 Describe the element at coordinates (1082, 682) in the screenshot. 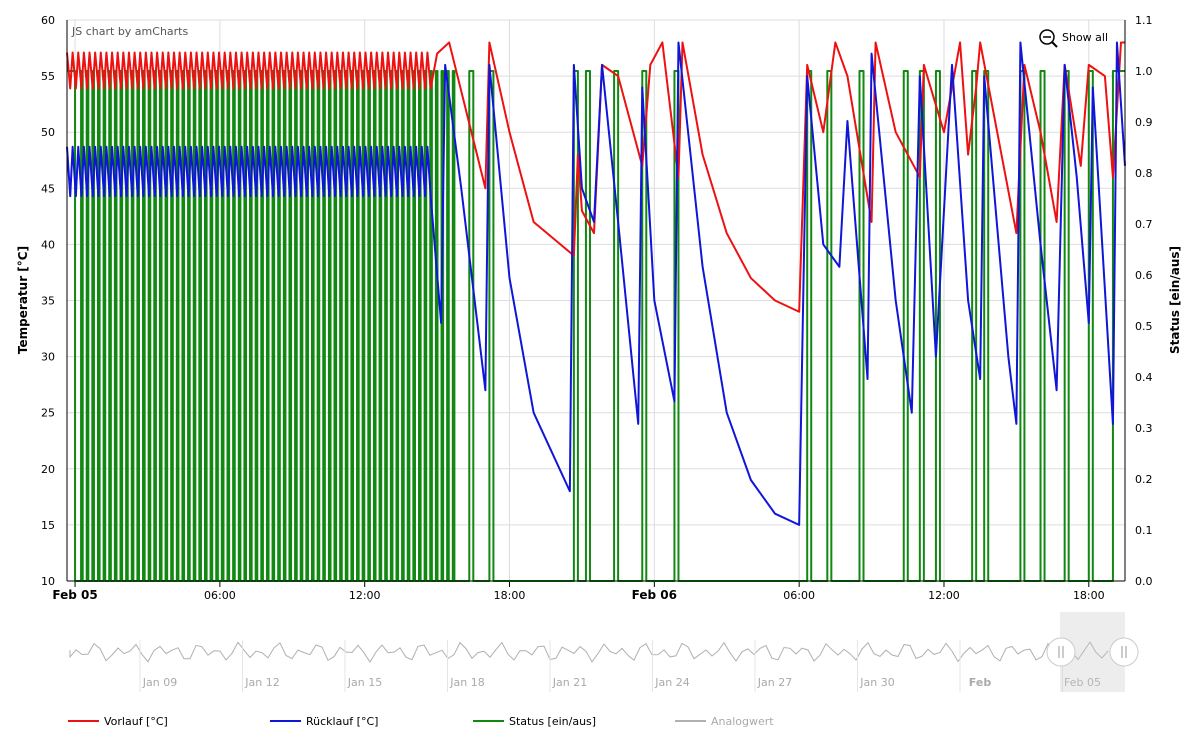

I see `scrollbar-tick-label: Feb 05` at that location.